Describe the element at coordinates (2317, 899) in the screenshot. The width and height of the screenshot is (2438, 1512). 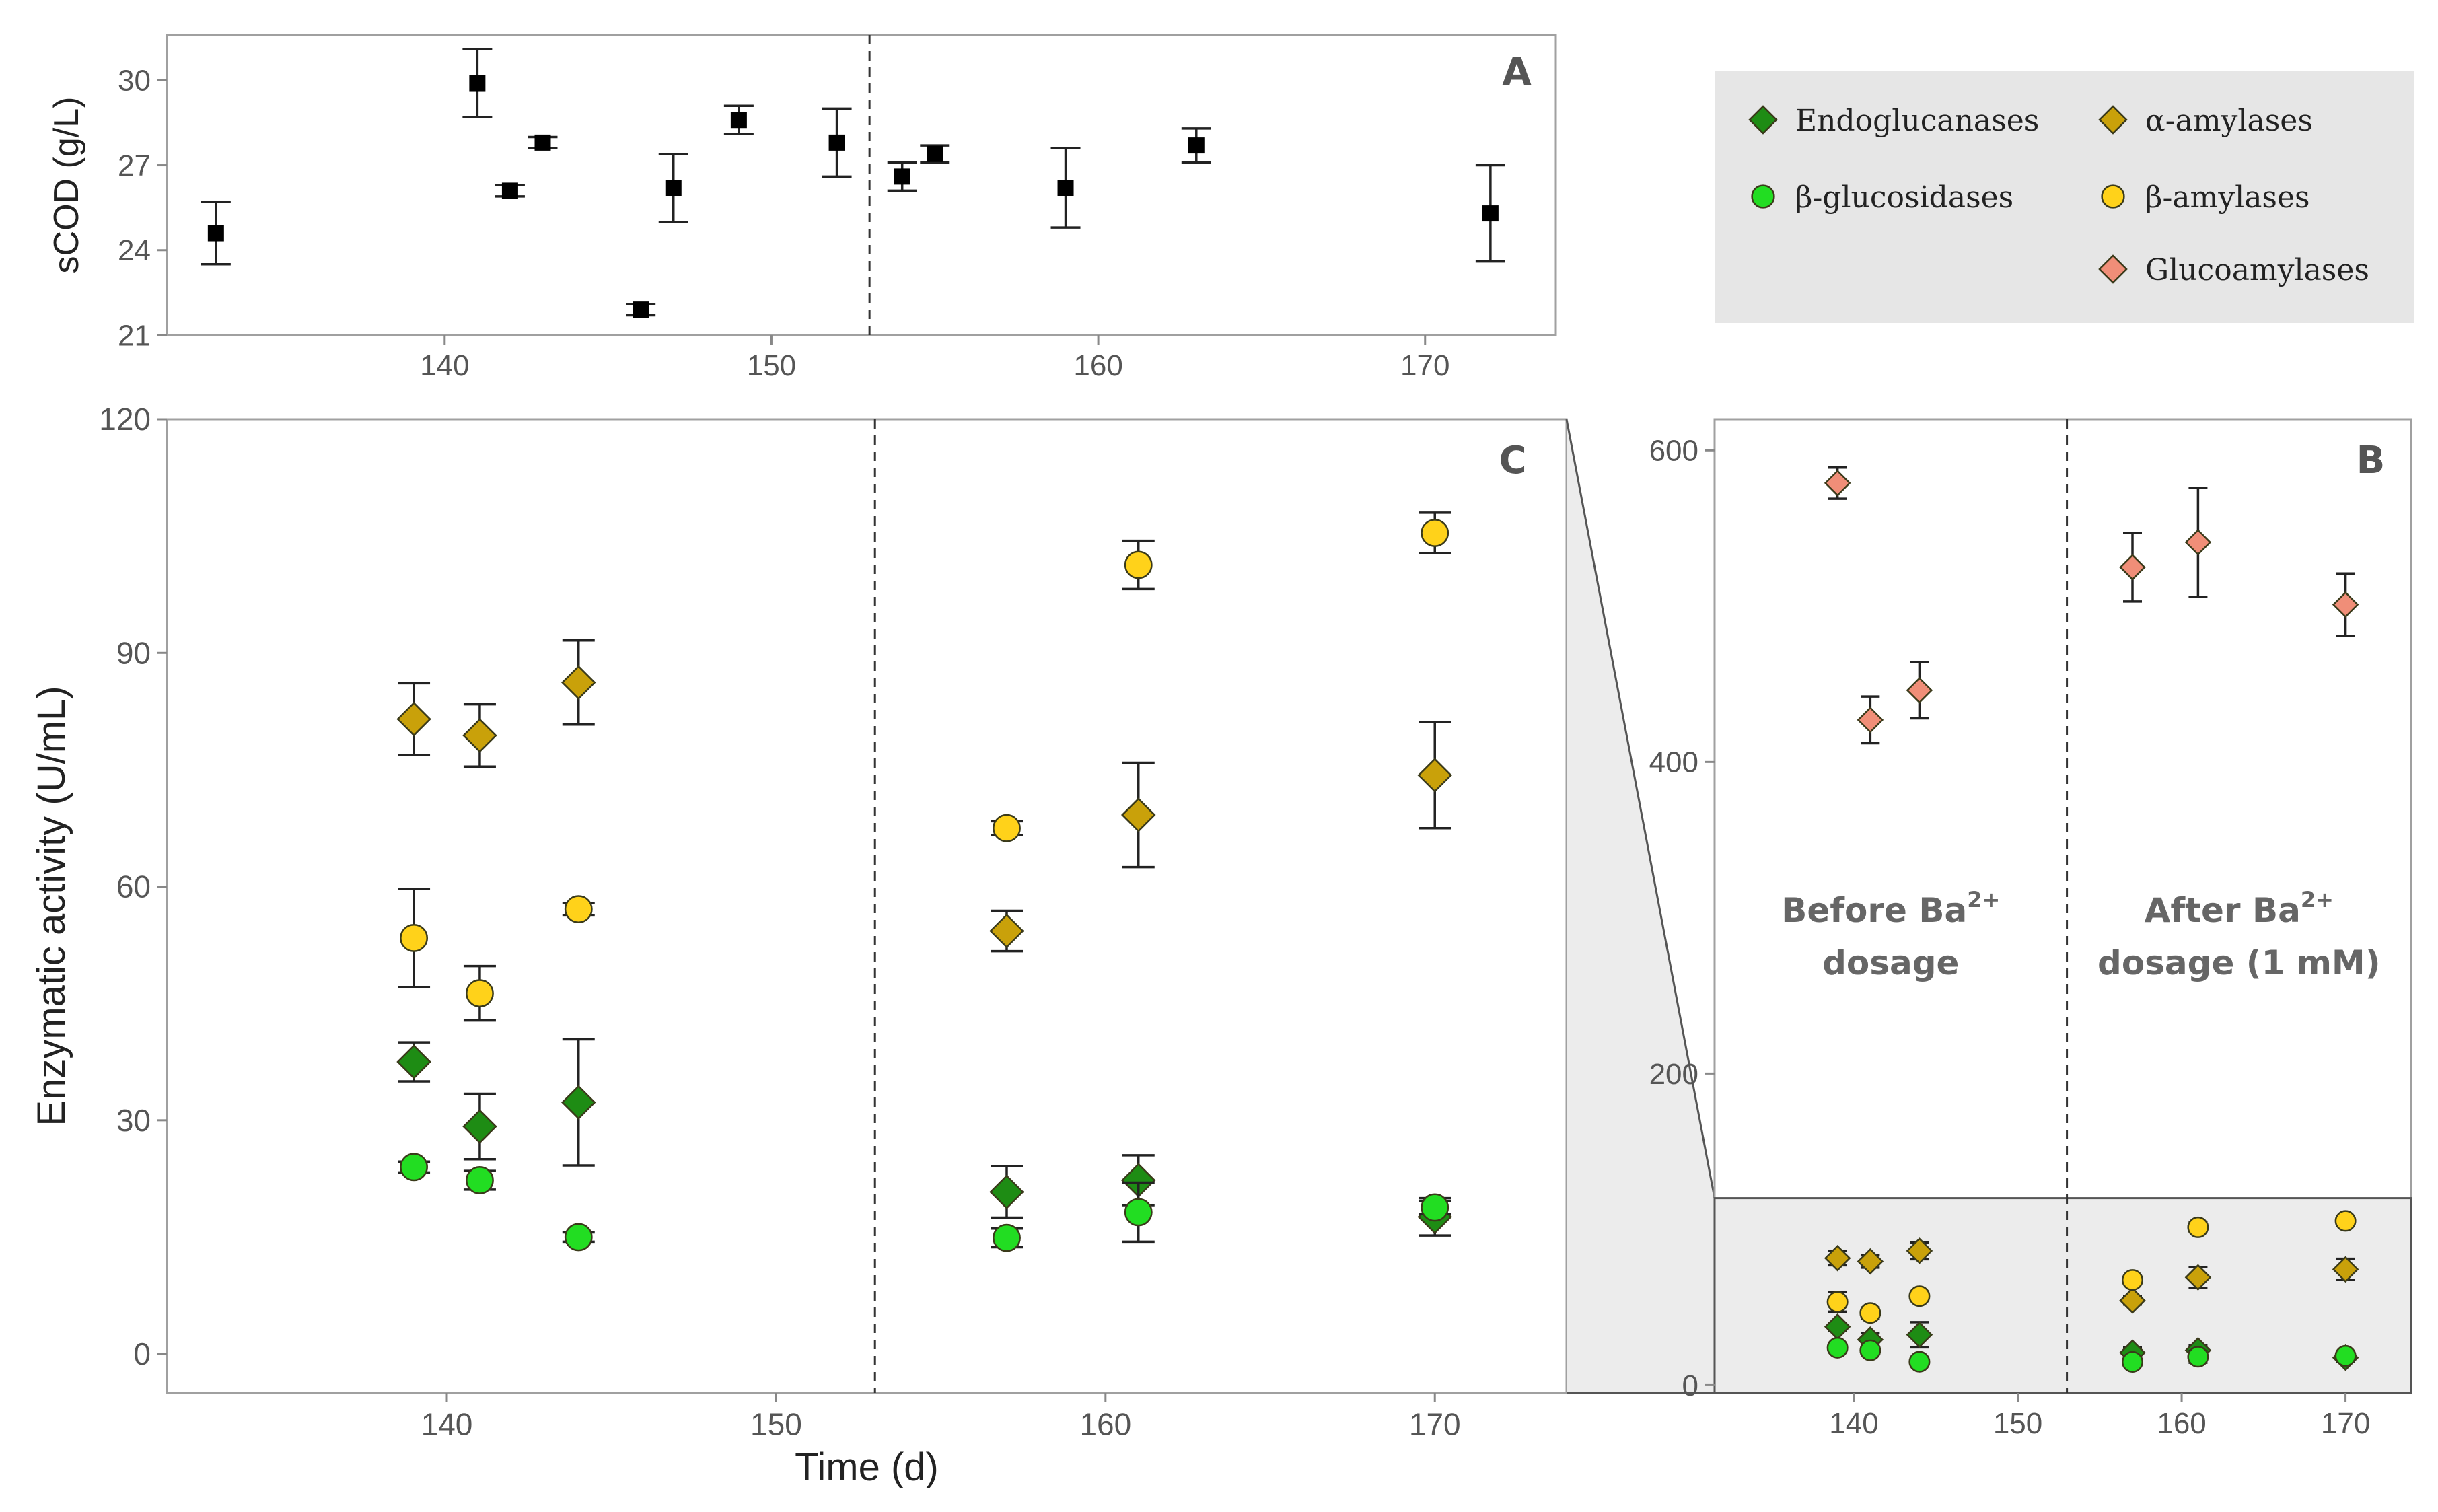
I see `after-dosage-superscript: 2+` at that location.